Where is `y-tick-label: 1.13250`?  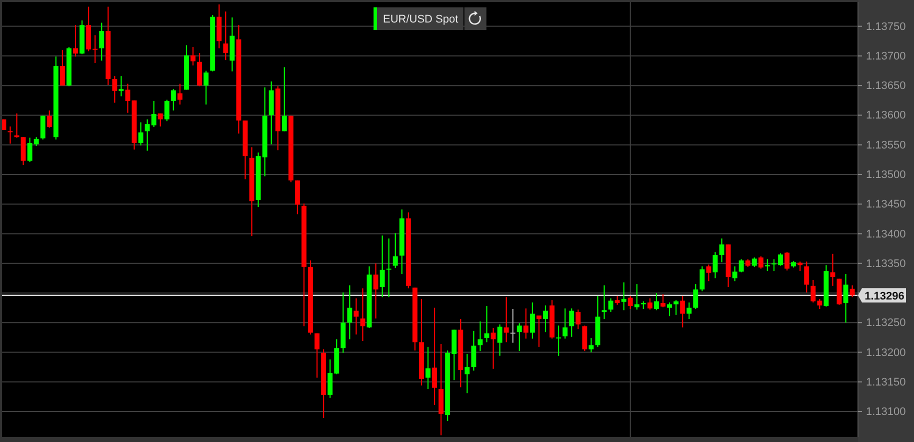
y-tick-label: 1.13250 is located at coordinates (886, 323).